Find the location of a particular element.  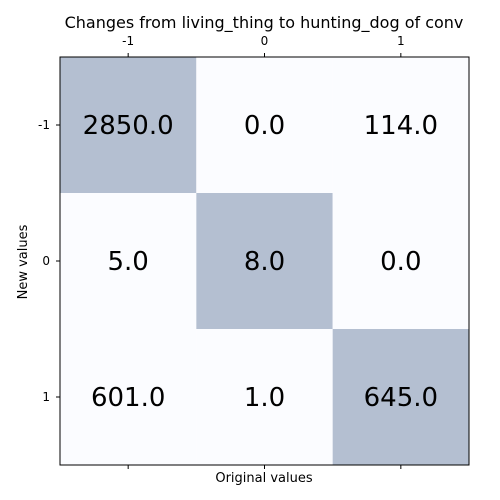

heatmap-cell-value: 5.0 is located at coordinates (127, 262).